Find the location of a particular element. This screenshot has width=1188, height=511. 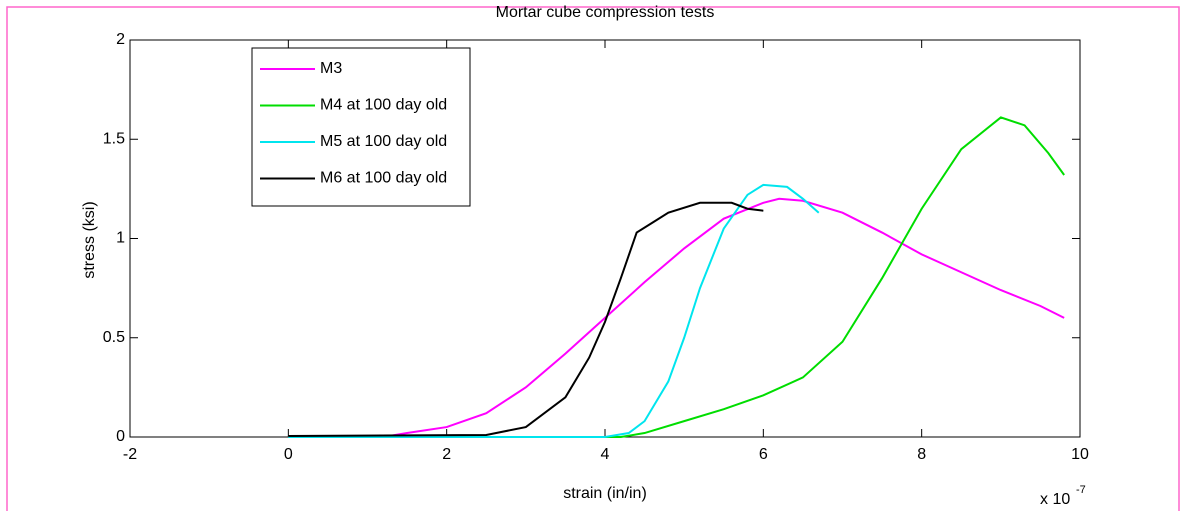

legend-label: M3 is located at coordinates (331, 68).